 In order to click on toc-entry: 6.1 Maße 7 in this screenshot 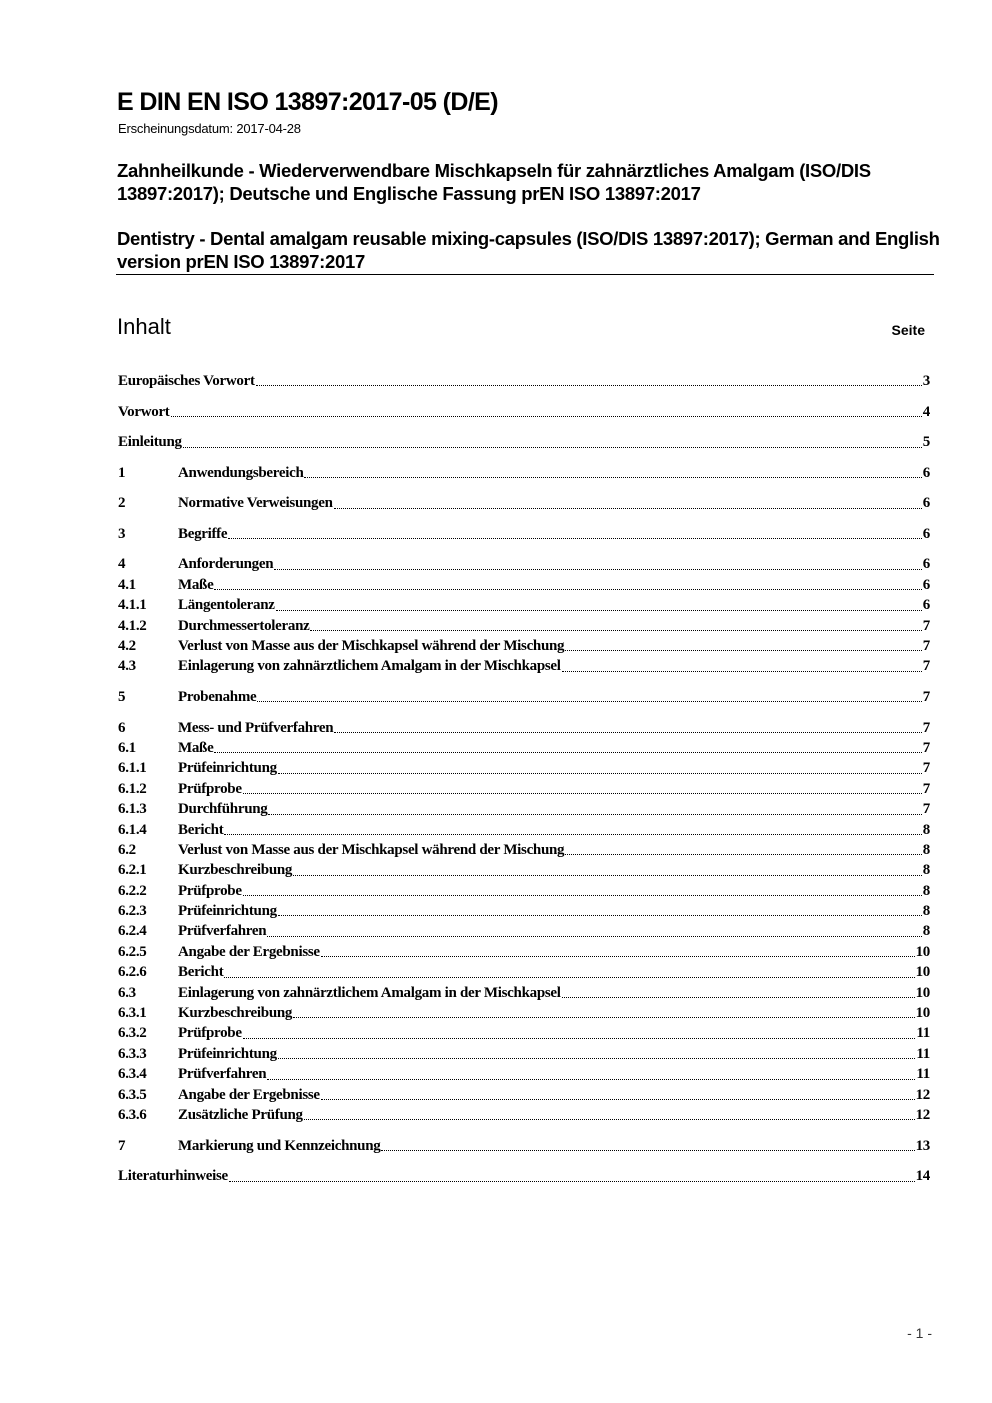, I will do `click(524, 748)`.